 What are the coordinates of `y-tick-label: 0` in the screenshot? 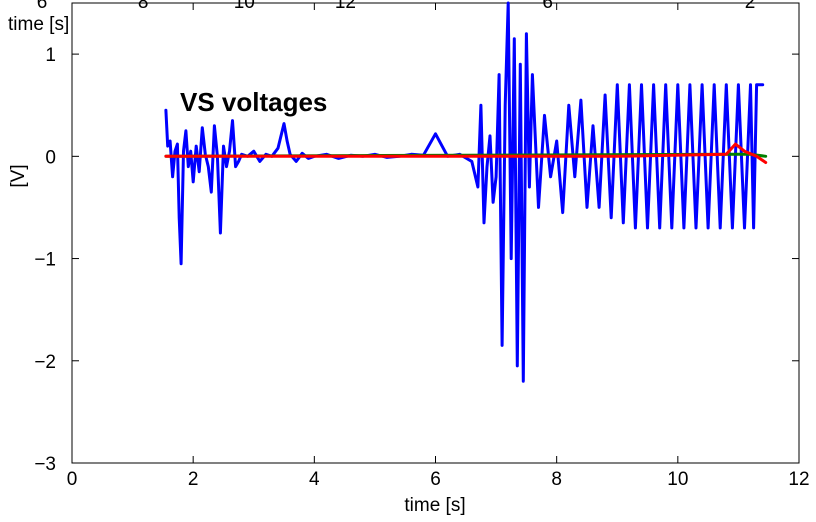 It's located at (50, 157).